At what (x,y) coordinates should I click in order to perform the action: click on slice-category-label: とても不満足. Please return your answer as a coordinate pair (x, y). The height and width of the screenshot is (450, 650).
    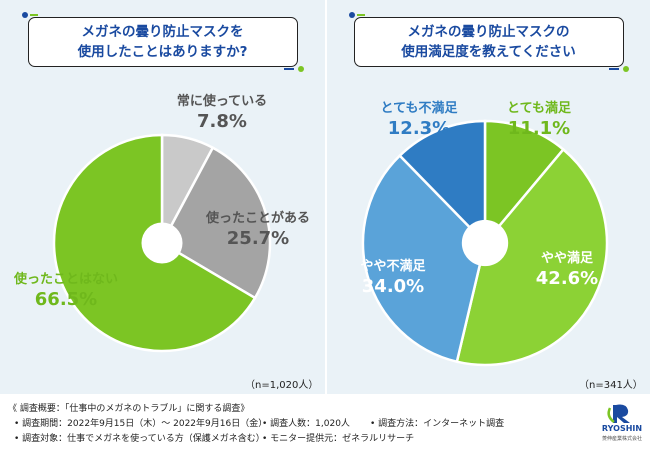
    Looking at the image, I should click on (420, 108).